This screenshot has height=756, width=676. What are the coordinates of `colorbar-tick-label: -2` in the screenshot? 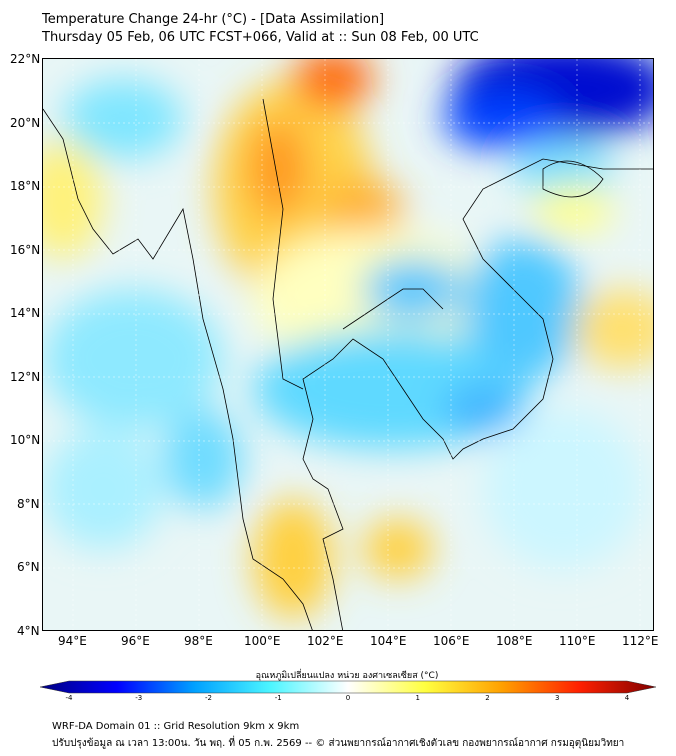 It's located at (208, 698).